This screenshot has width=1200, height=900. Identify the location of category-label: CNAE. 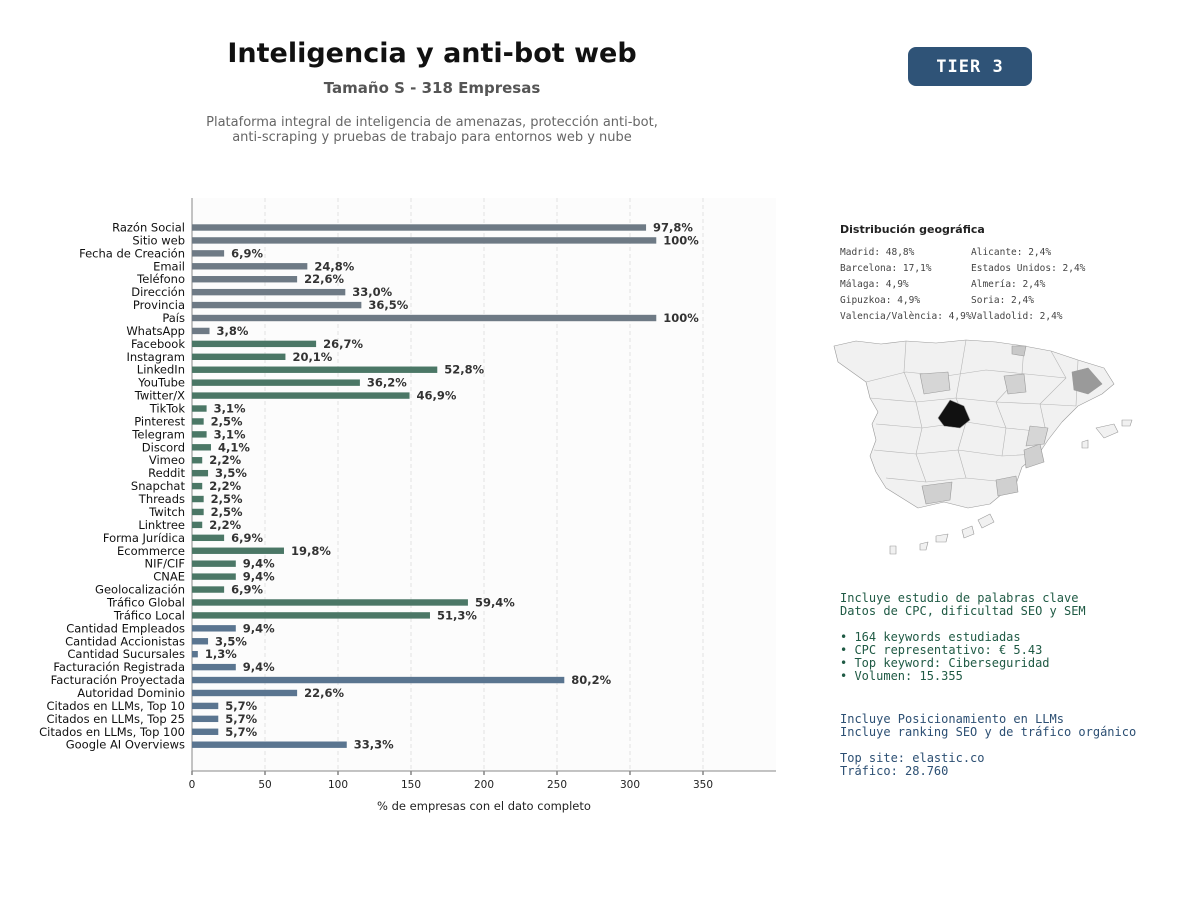
(169, 577).